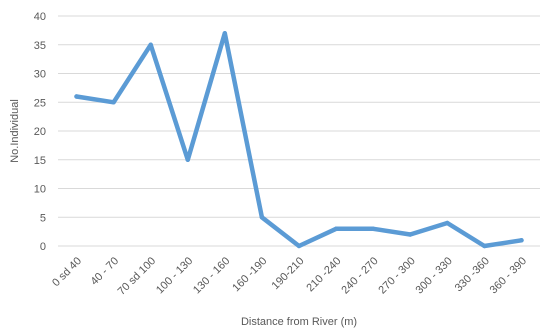 The width and height of the screenshot is (547, 331). I want to click on x-tick-label: 210 -240, so click(323, 274).